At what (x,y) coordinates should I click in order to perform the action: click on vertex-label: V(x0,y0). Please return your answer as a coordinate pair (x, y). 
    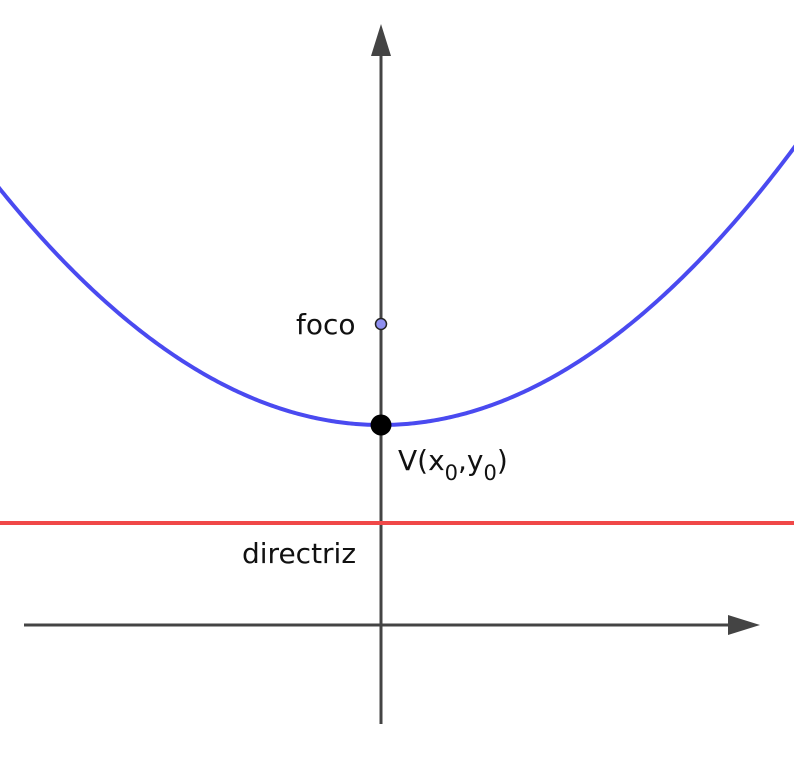
    Looking at the image, I should click on (453, 464).